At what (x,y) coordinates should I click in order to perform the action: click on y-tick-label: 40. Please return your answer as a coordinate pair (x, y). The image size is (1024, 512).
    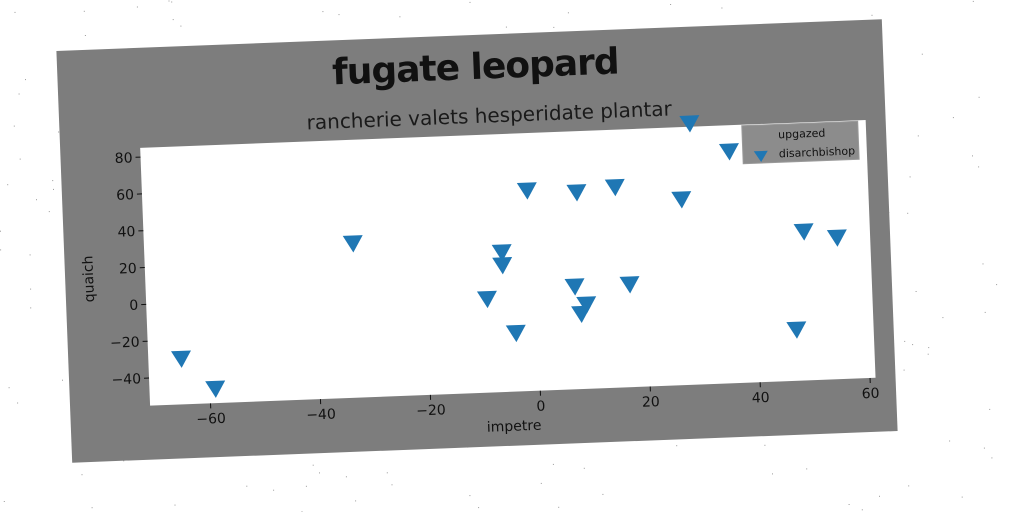
    Looking at the image, I should click on (126, 232).